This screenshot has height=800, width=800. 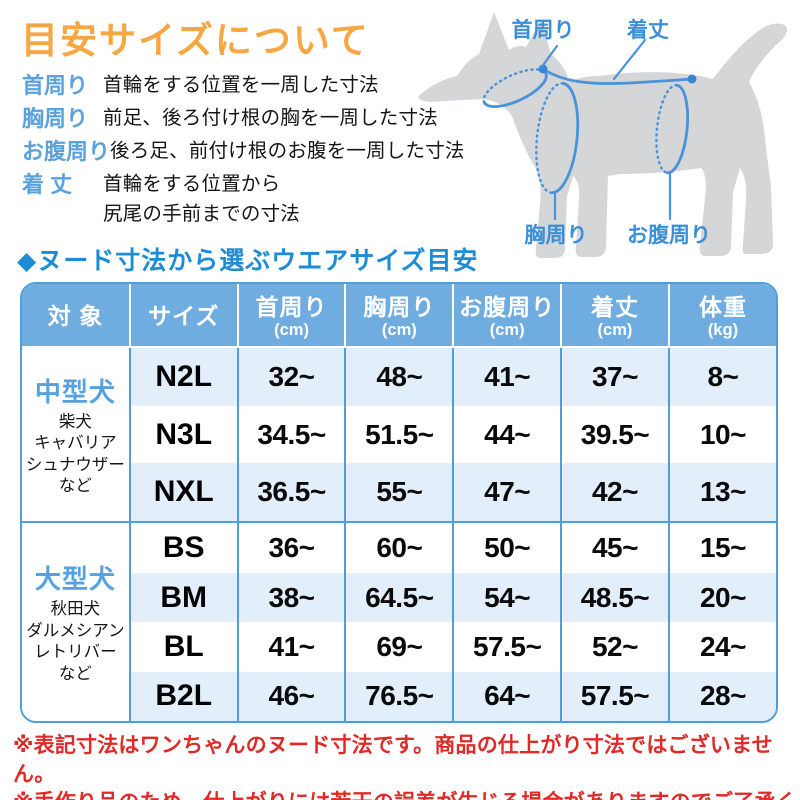 I want to click on value-cell: 24~, so click(x=721, y=647).